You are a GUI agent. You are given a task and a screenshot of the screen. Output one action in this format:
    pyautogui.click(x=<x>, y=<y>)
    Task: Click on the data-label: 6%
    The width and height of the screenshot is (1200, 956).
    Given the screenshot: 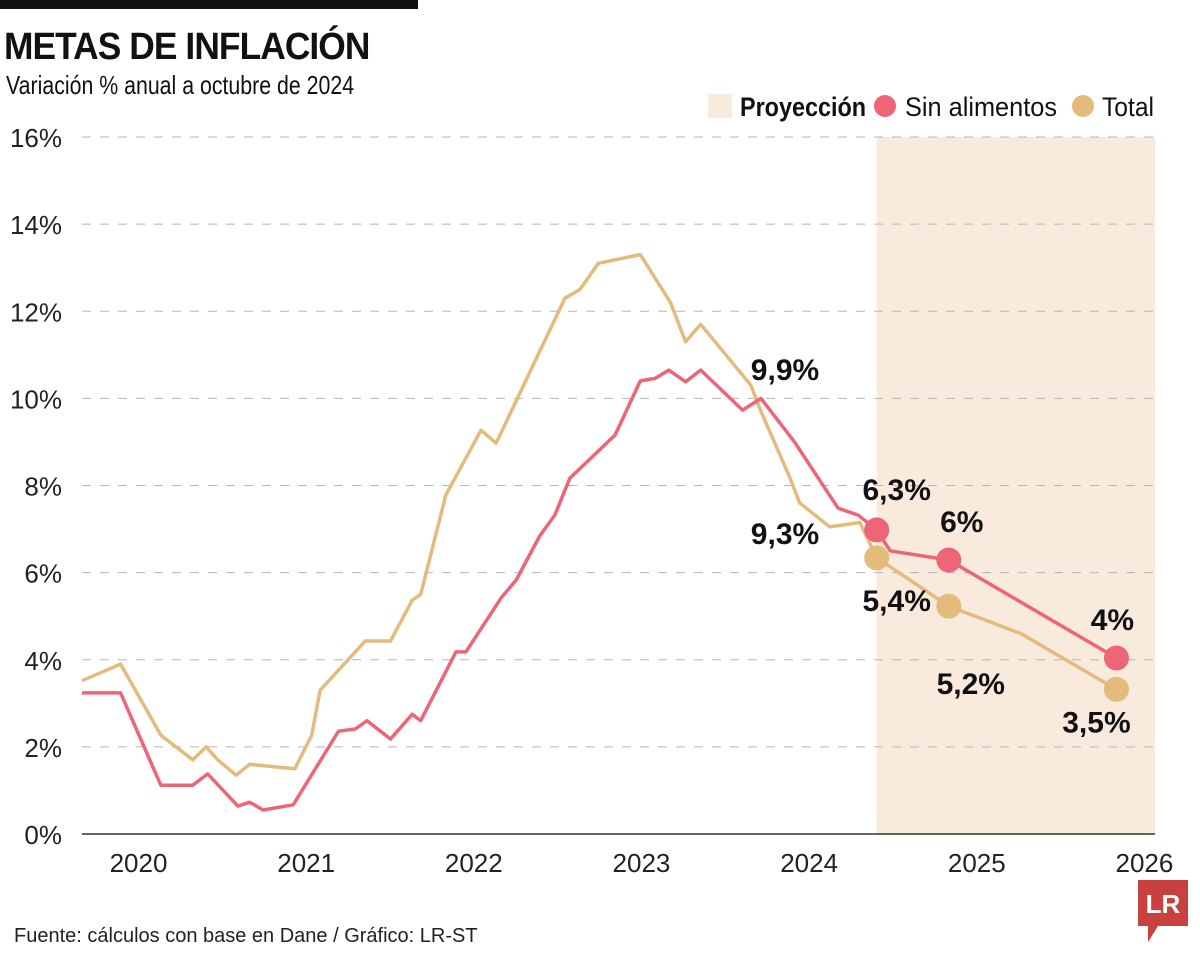 What is the action you would take?
    pyautogui.click(x=961, y=522)
    